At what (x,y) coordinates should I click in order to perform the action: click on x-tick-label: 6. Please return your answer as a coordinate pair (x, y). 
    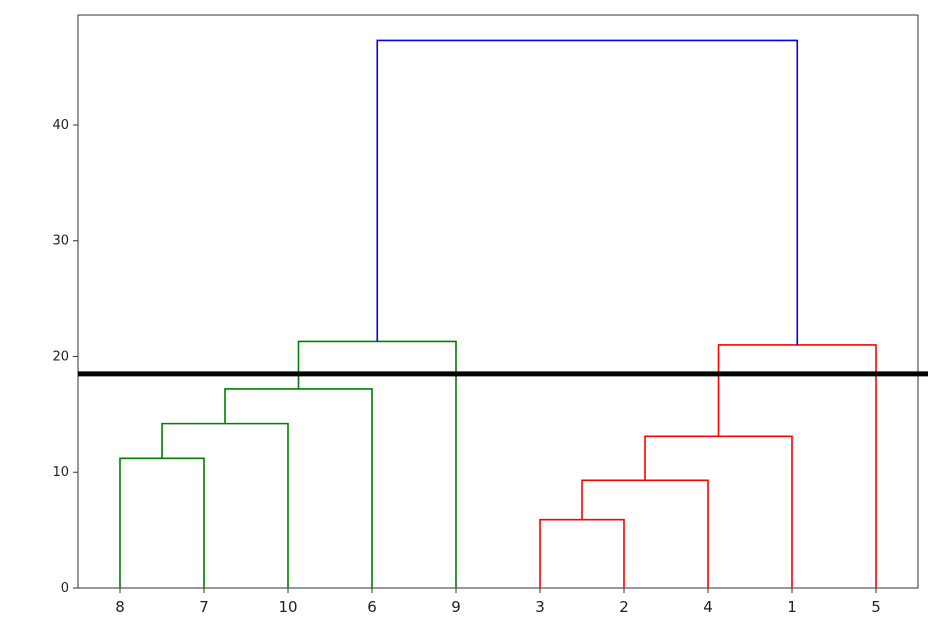
    Looking at the image, I should click on (372, 607).